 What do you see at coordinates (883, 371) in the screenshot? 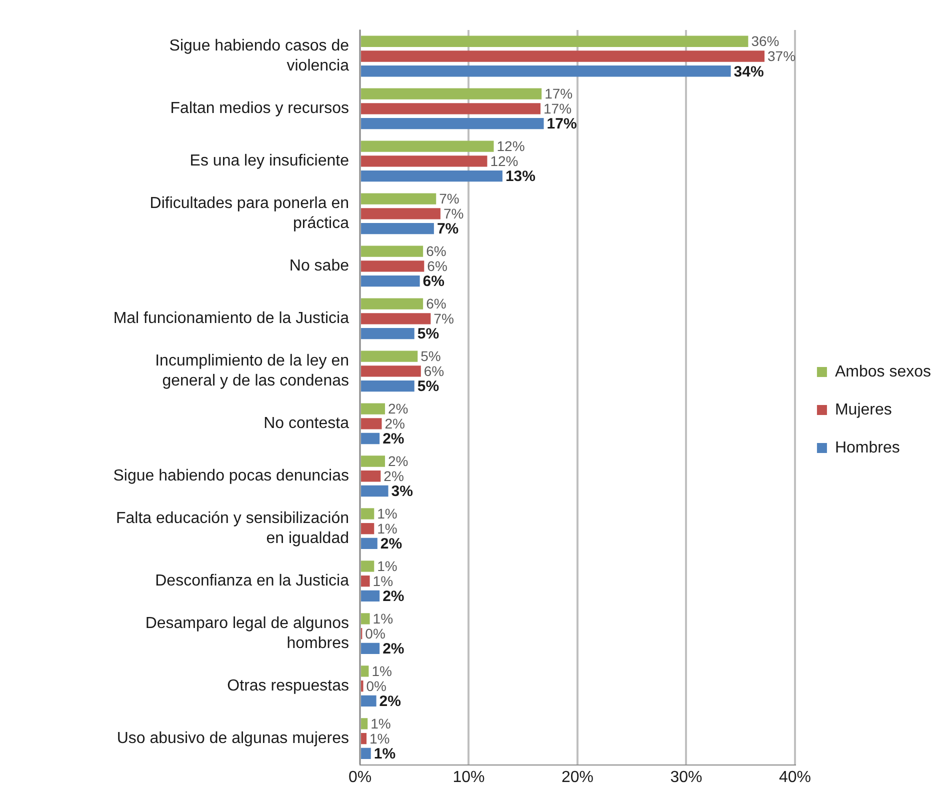
I see `legend-label: Ambos sexos` at bounding box center [883, 371].